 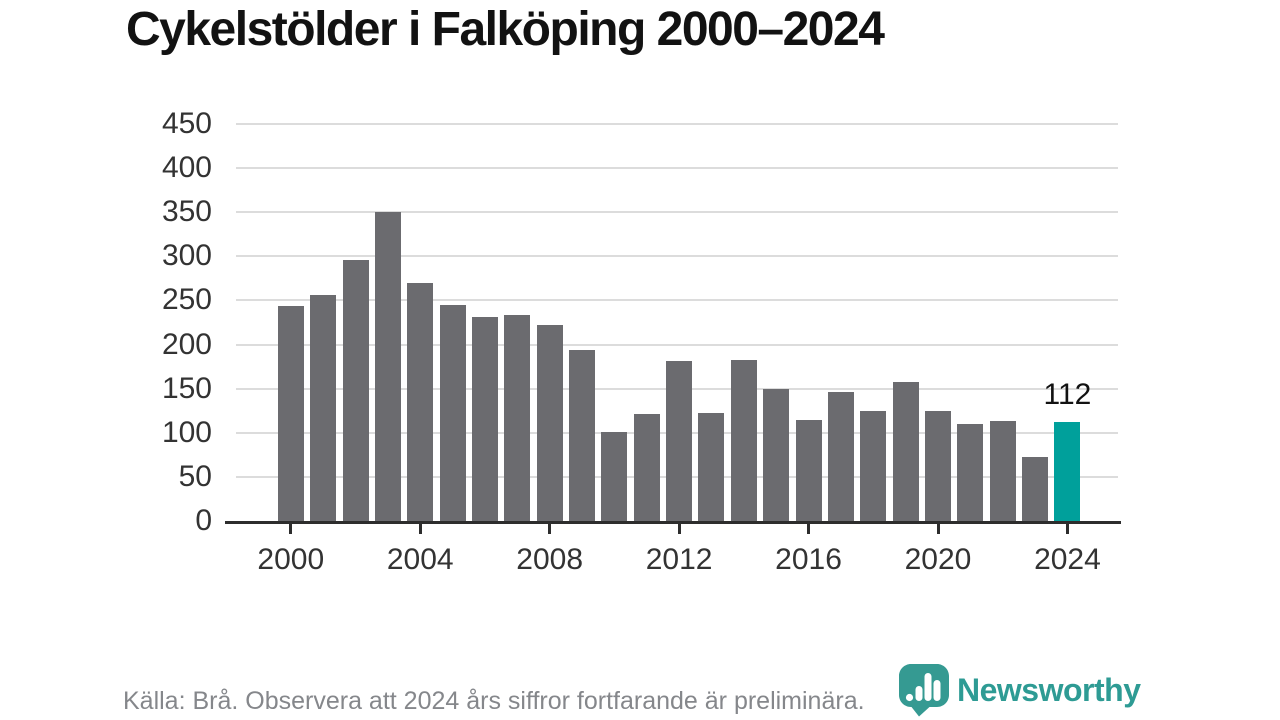 I want to click on y-axis-label: 350, so click(x=186, y=212).